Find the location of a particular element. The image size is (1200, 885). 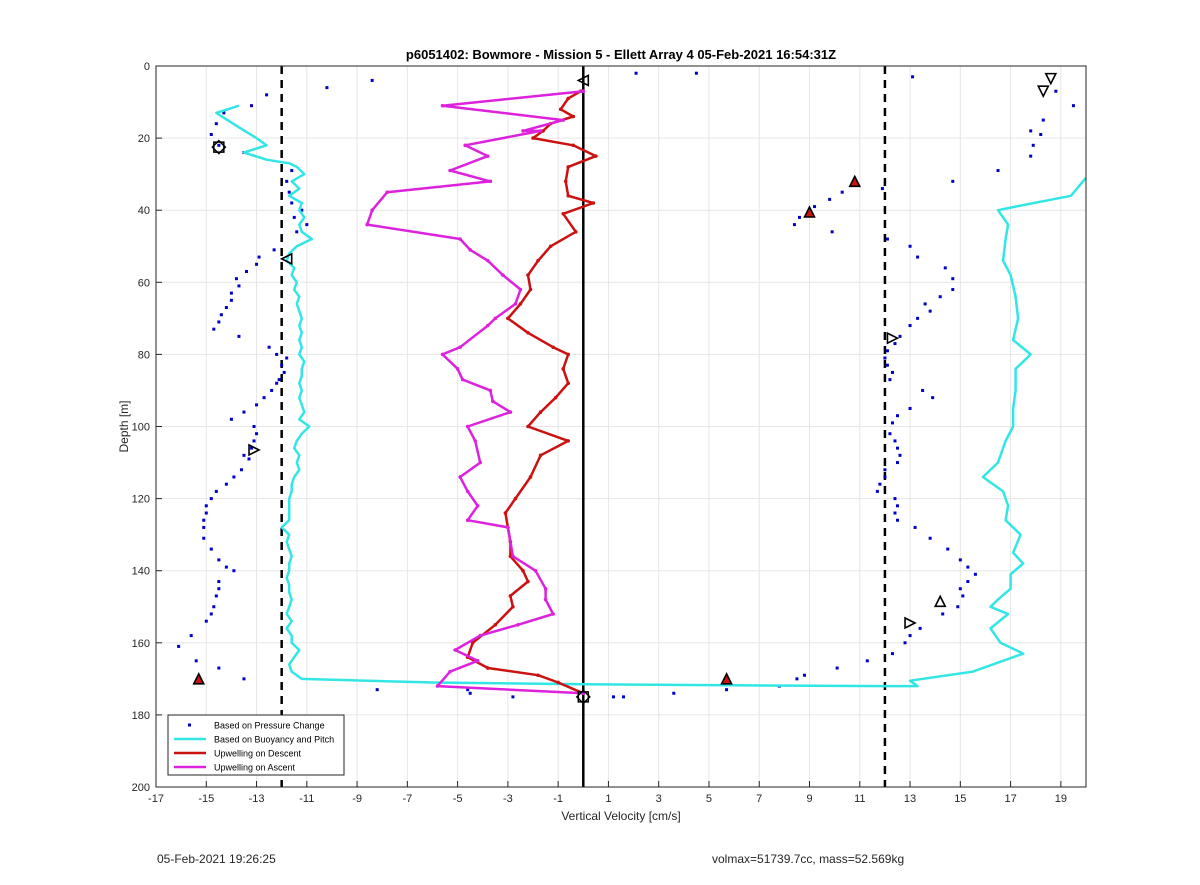

legend-swatch is located at coordinates (189, 725).